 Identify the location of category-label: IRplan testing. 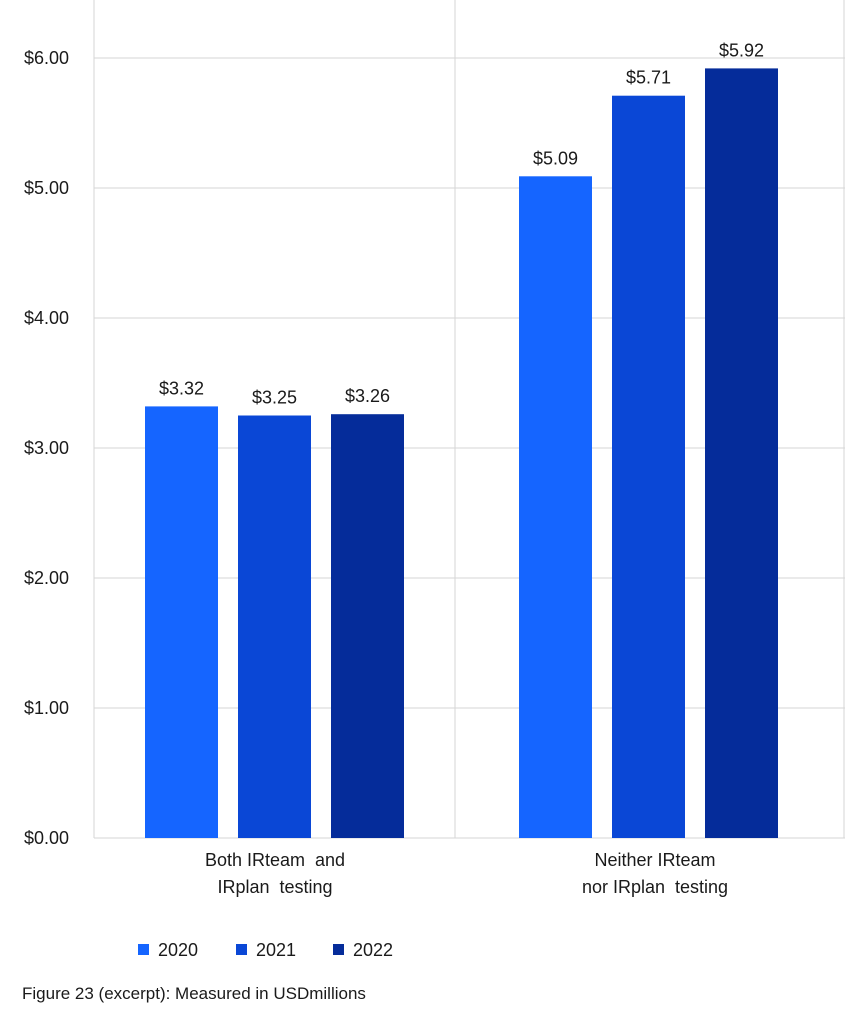
(274, 887).